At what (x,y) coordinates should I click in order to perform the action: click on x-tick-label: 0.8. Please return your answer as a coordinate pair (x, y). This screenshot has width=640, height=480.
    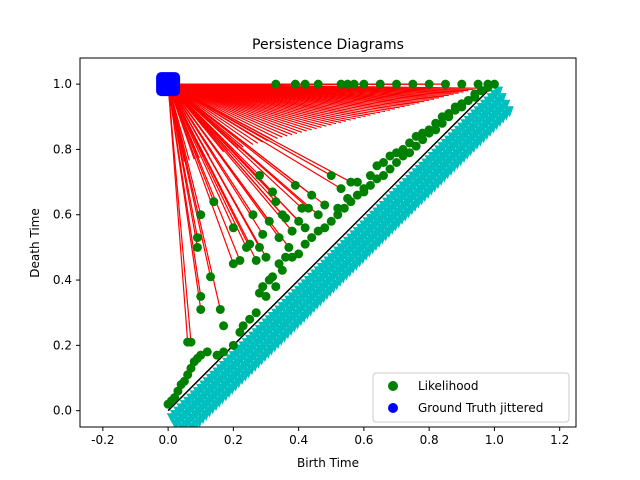
    Looking at the image, I should click on (429, 440).